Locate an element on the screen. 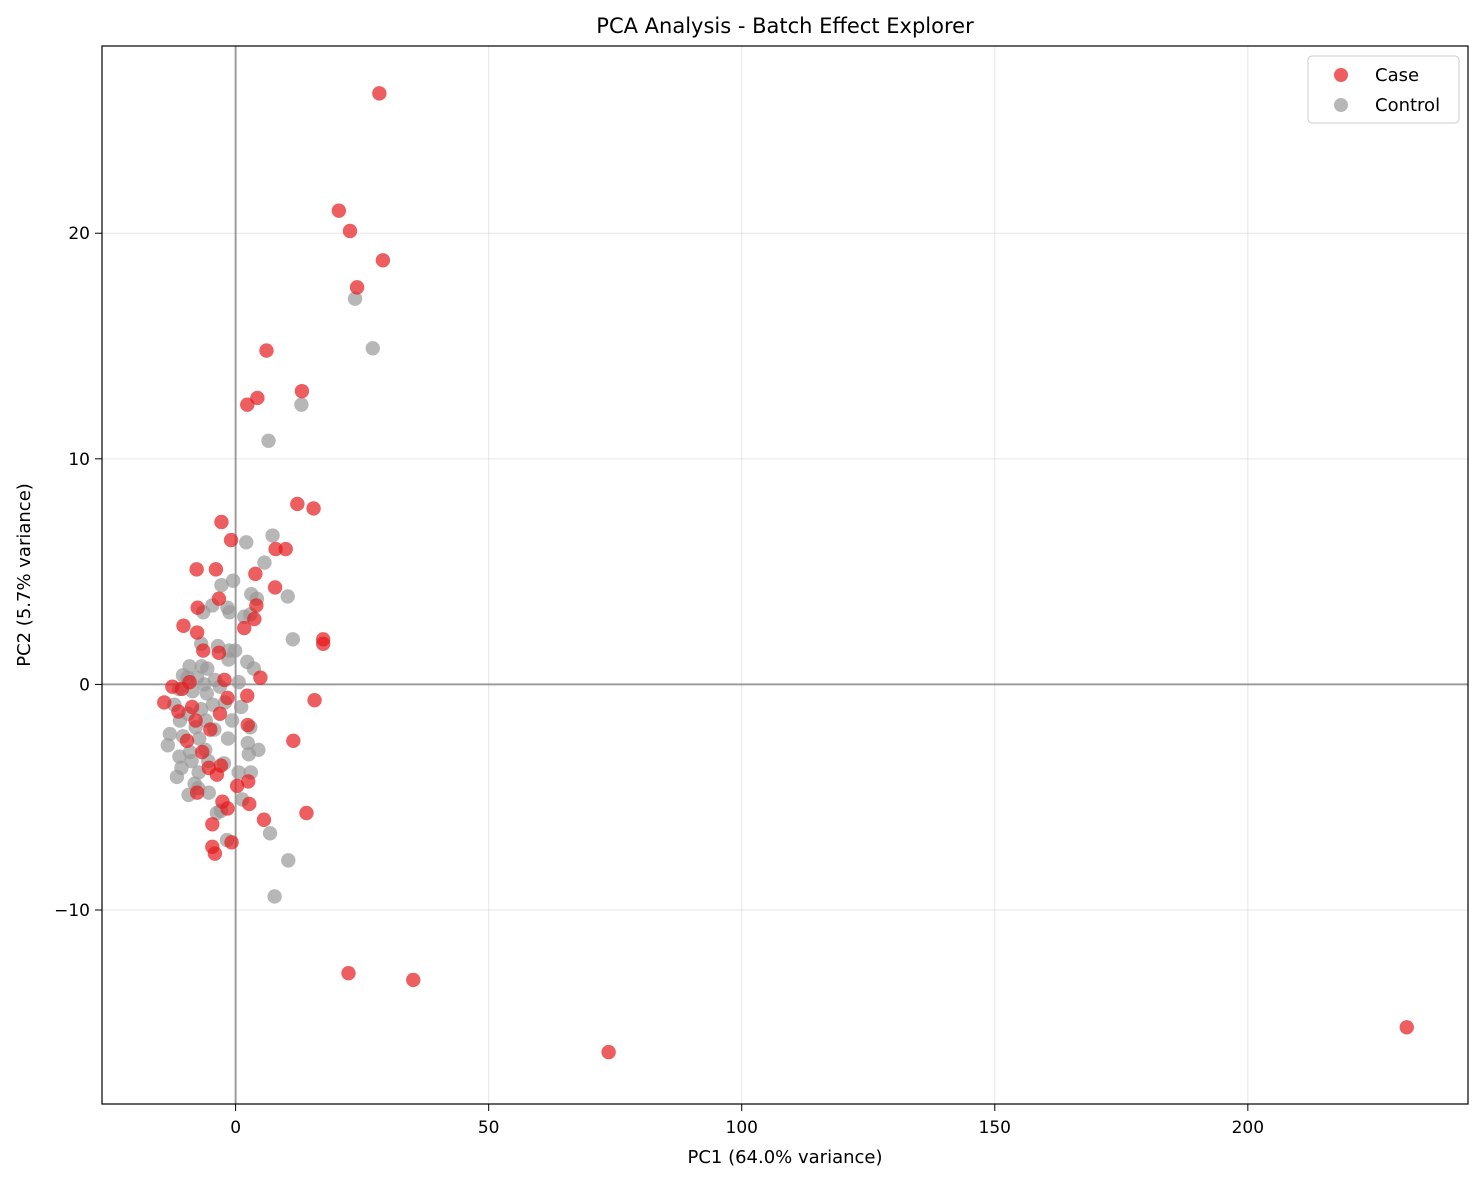 The width and height of the screenshot is (1484, 1182). y-tick-label: 10 is located at coordinates (79, 460).